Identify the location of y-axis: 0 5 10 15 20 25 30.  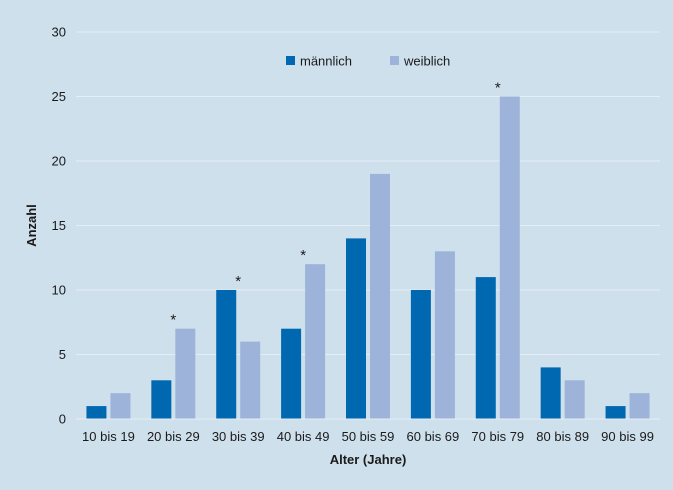
(59, 226).